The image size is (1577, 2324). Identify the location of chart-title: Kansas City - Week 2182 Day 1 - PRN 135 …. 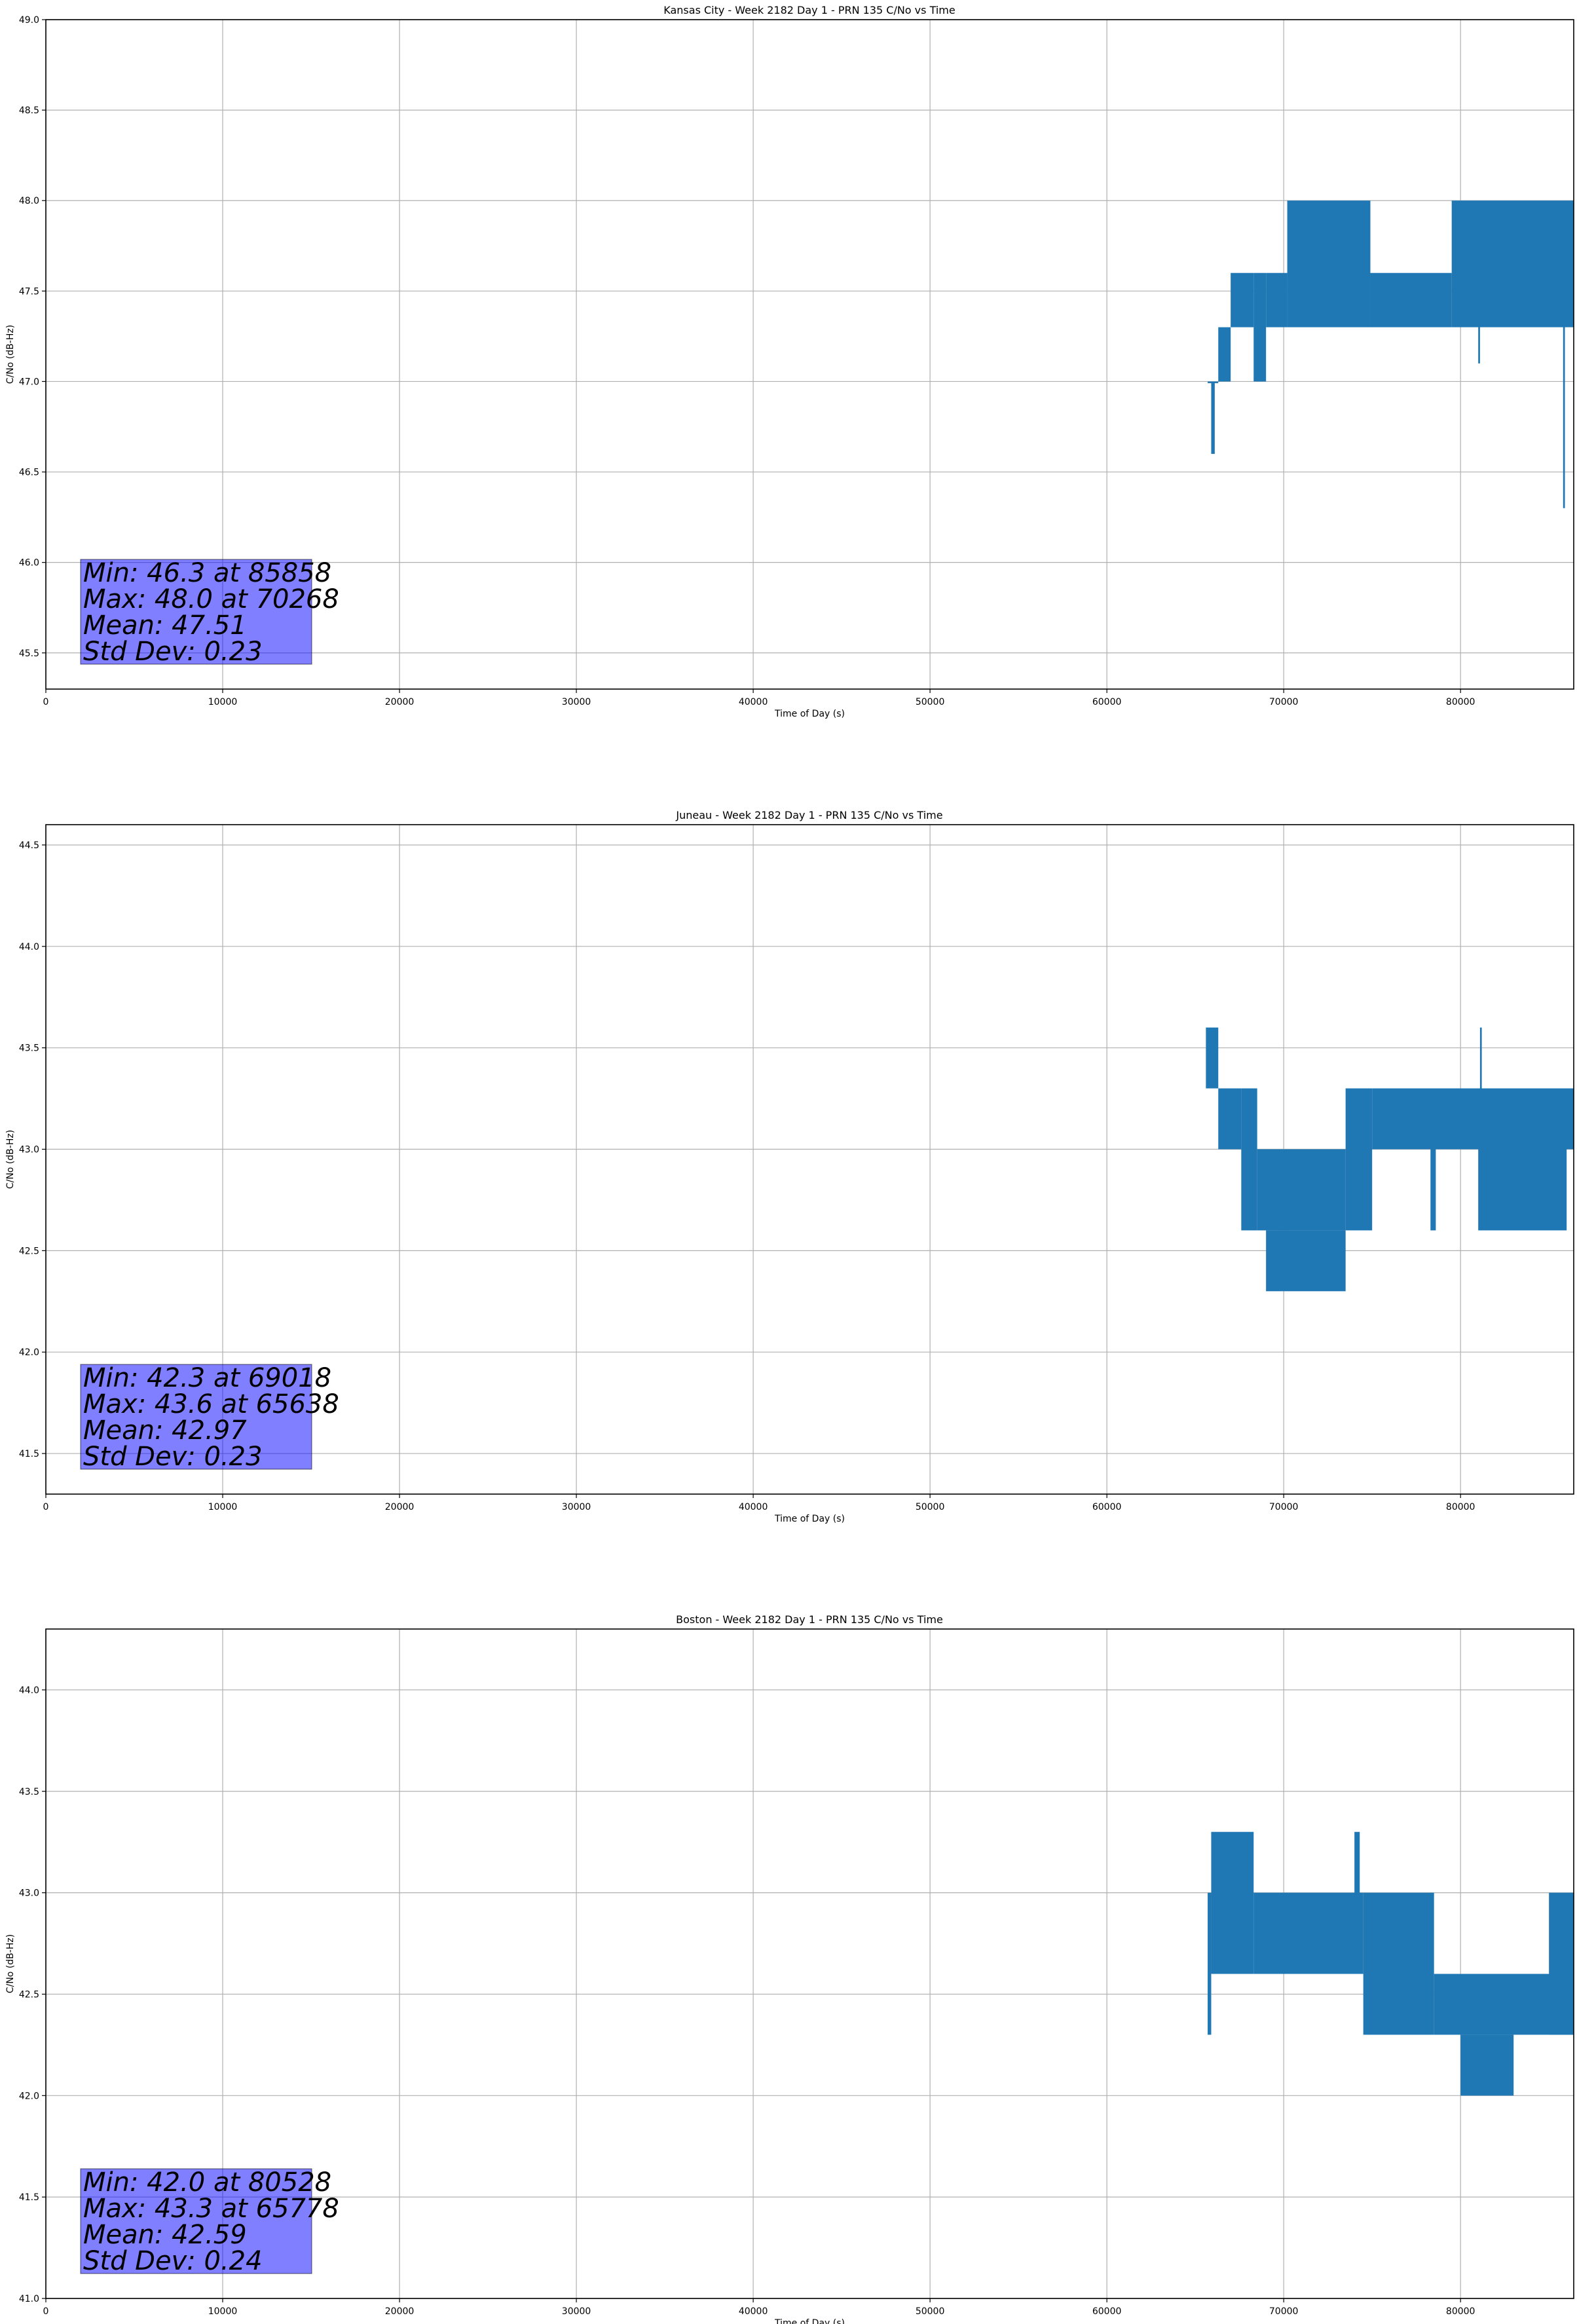
(809, 10).